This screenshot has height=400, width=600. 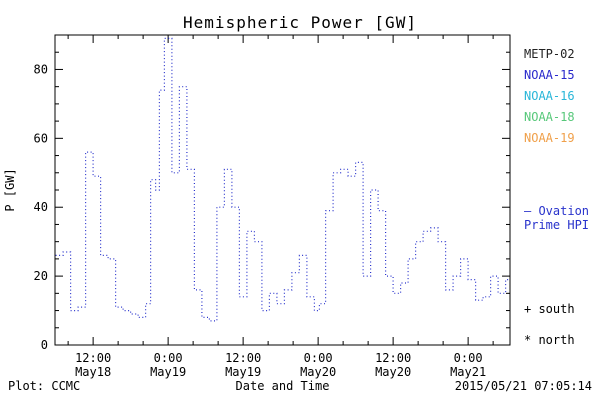 What do you see at coordinates (549, 117) in the screenshot?
I see `legend-item-noaa-18: NOAA-18` at bounding box center [549, 117].